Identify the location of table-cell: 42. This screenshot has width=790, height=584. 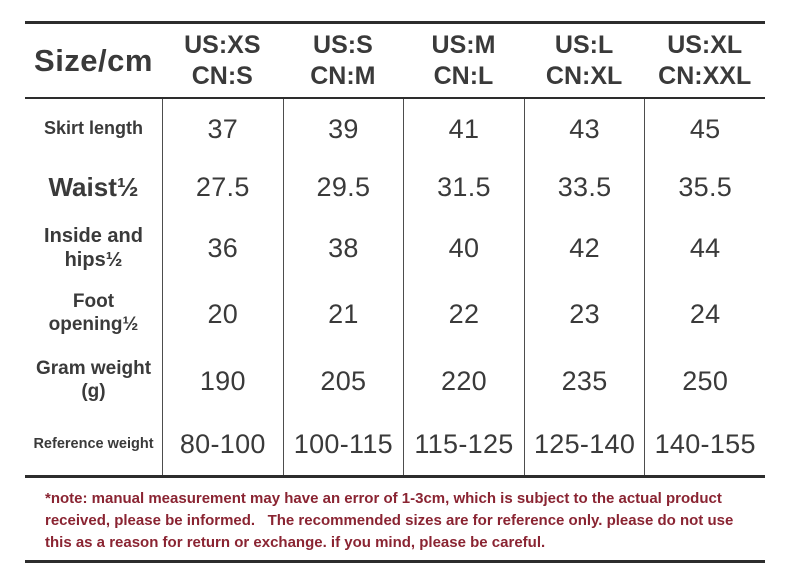
(584, 248).